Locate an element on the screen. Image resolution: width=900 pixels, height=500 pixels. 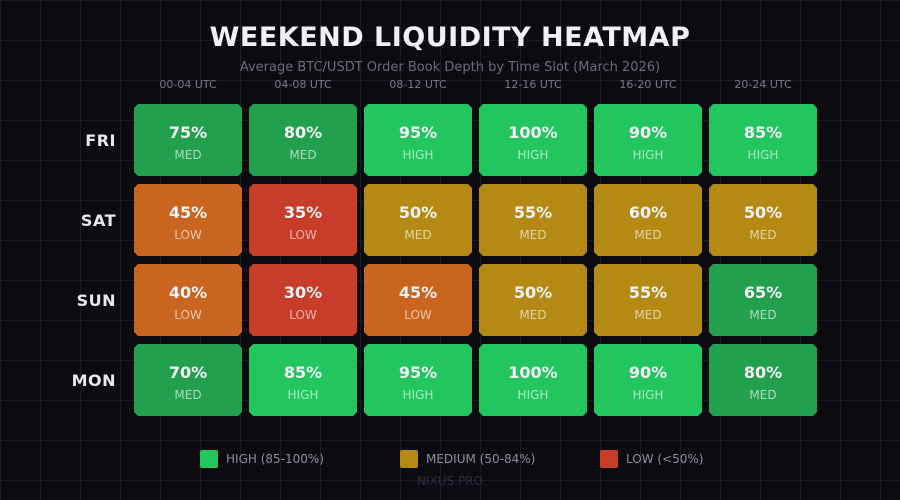
column-header: 08-12 UTC is located at coordinates (418, 84).